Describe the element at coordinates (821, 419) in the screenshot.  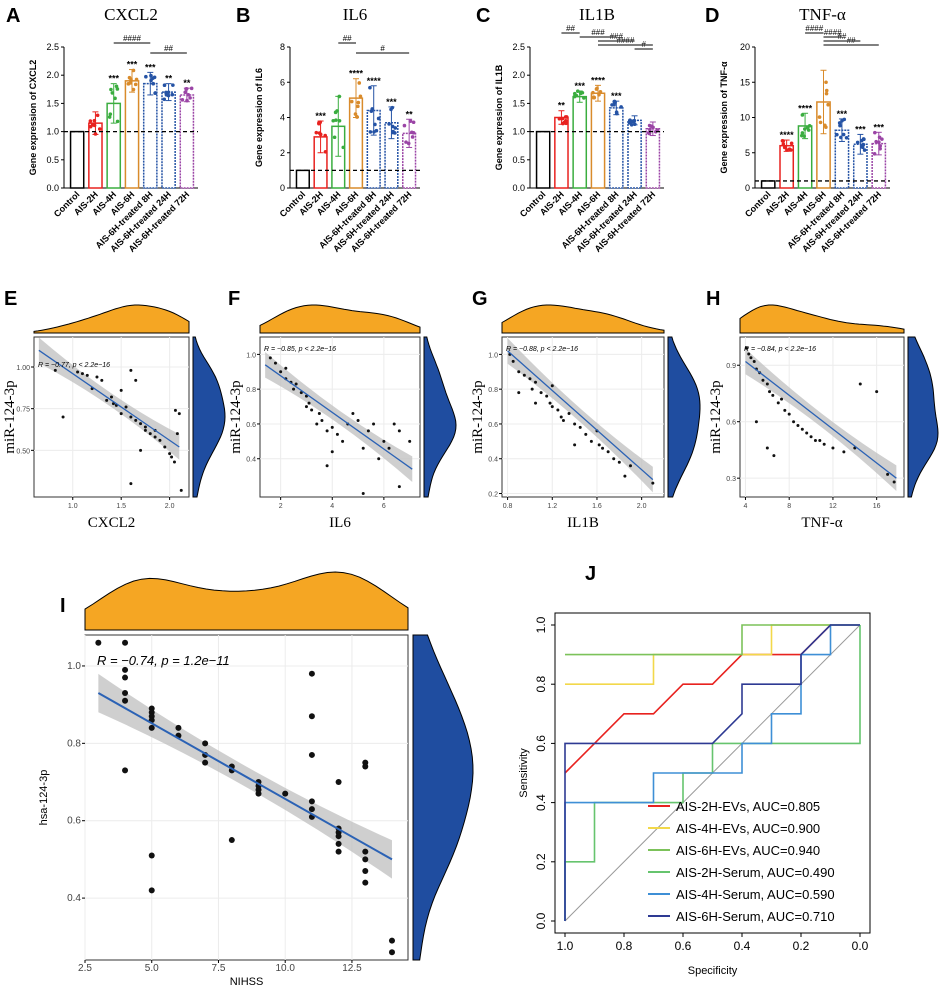
I see `regression-line` at that location.